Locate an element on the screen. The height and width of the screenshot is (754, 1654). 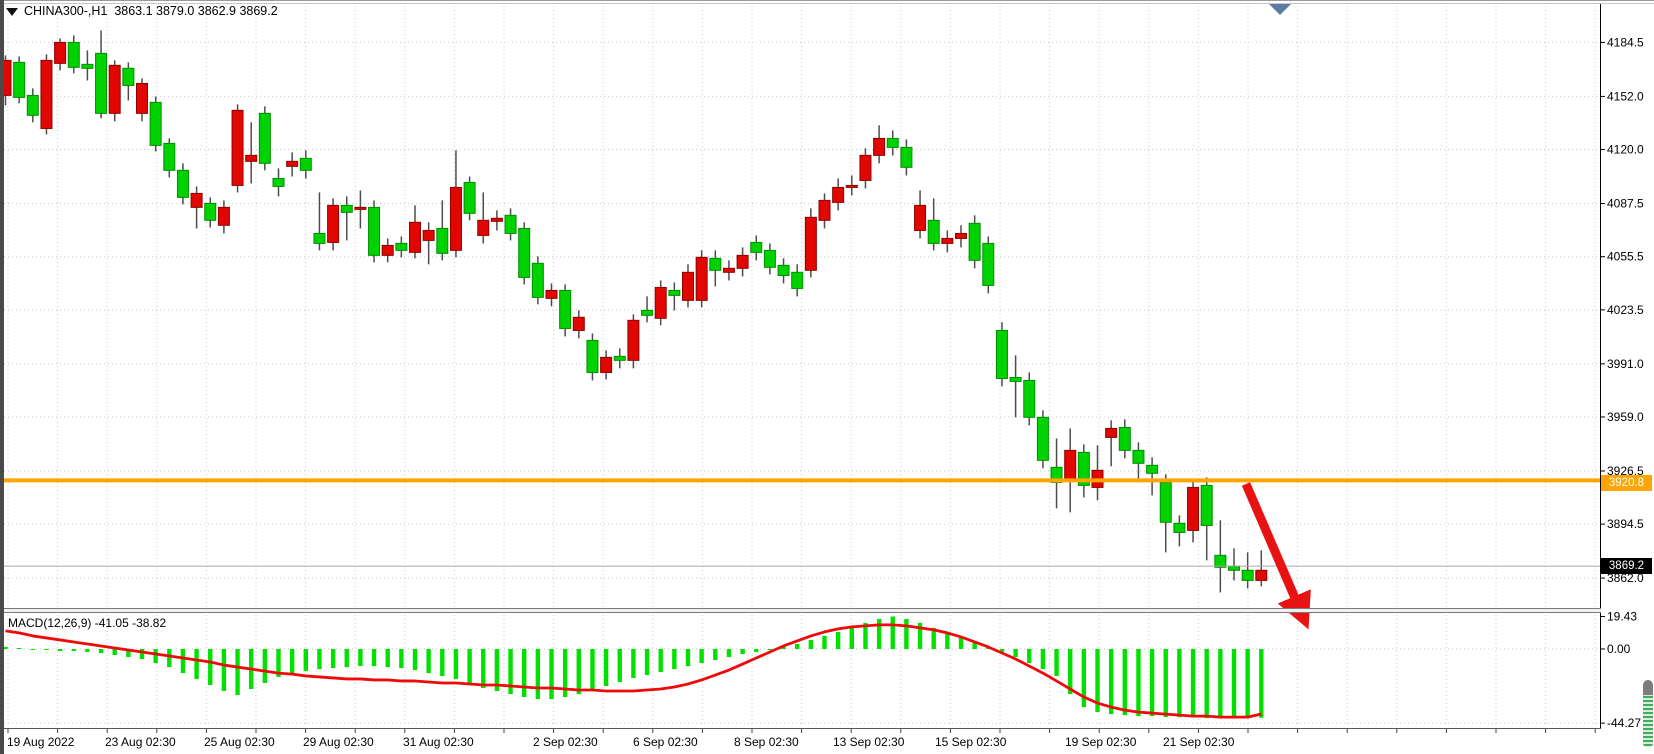
symbol-period-label: CHINA300-,H1 is located at coordinates (66, 11).